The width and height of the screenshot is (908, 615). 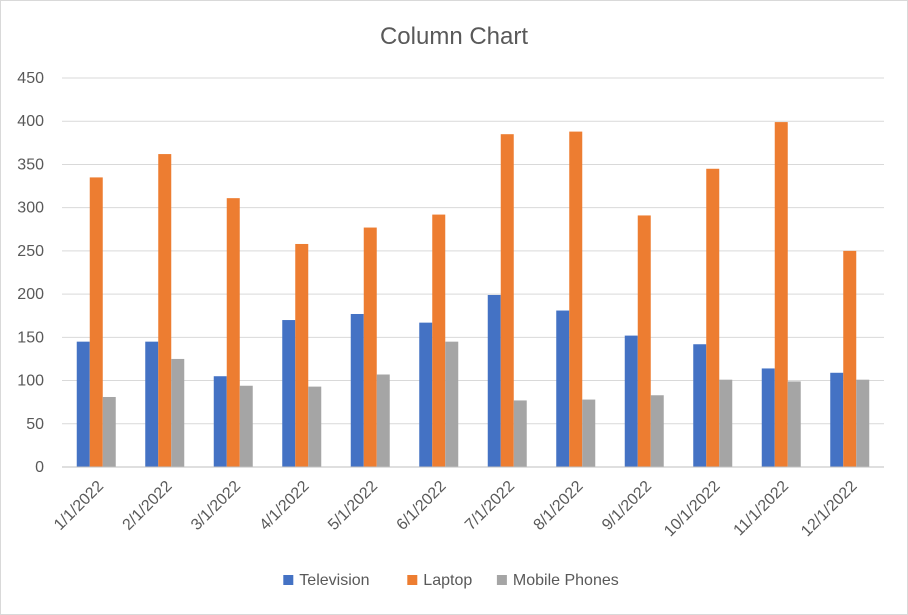 What do you see at coordinates (79, 506) in the screenshot?
I see `x-tick-label: 1/1/2022` at bounding box center [79, 506].